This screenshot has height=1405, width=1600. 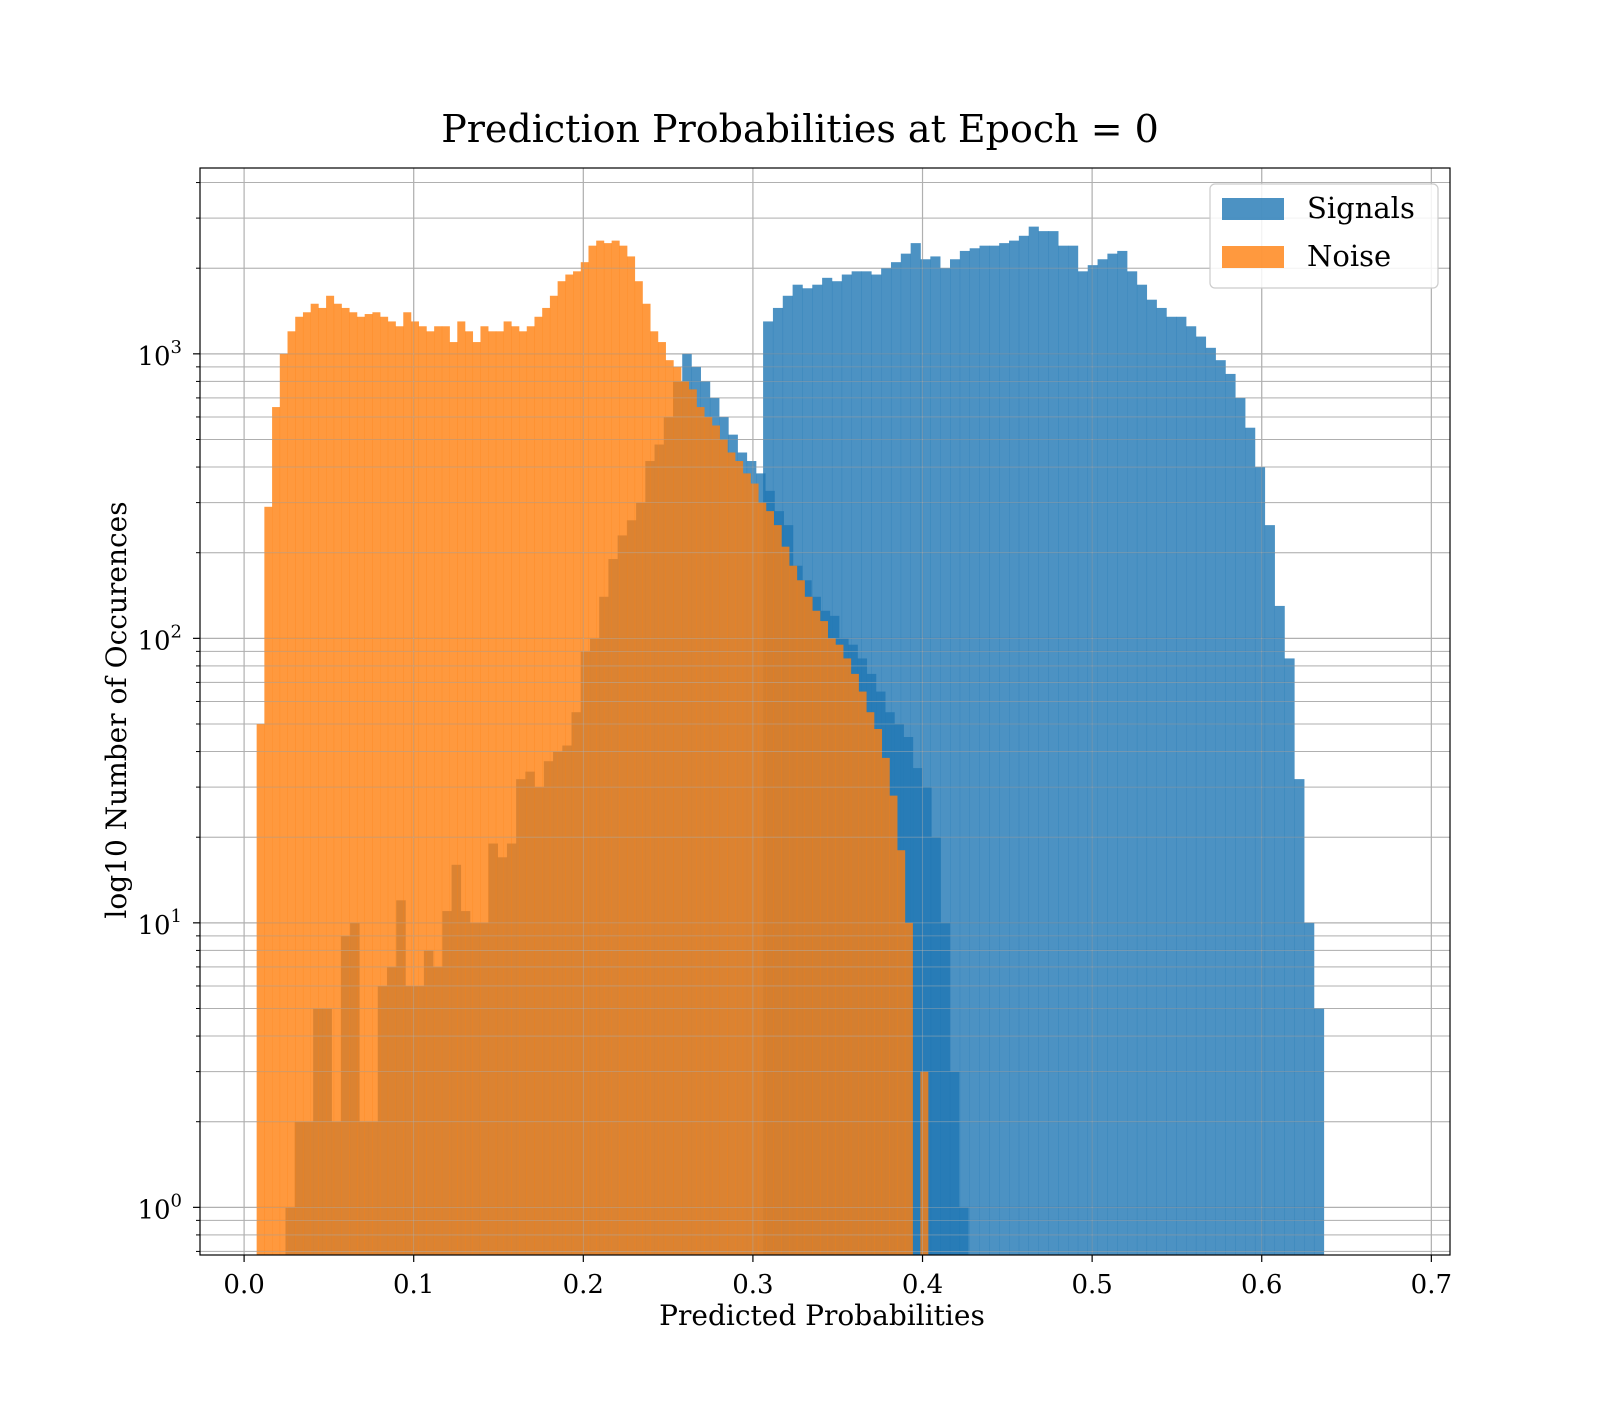 What do you see at coordinates (159, 923) in the screenshot?
I see `y-tick-label: 10¹` at bounding box center [159, 923].